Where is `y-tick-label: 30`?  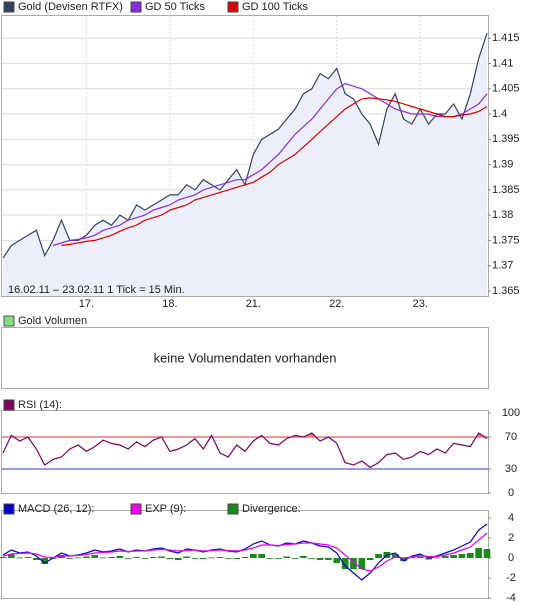
y-tick-label: 30 is located at coordinates (511, 469).